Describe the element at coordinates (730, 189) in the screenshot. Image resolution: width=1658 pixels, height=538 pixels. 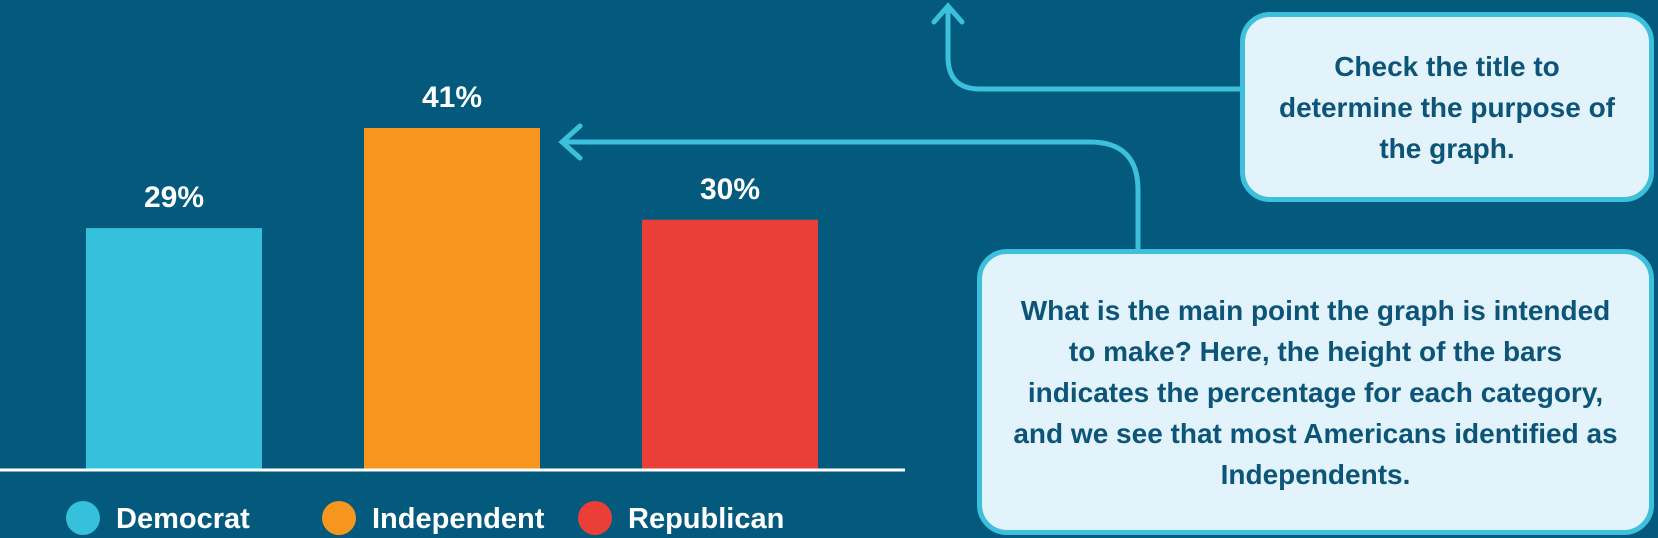
I see `data-label-republican: 30%` at that location.